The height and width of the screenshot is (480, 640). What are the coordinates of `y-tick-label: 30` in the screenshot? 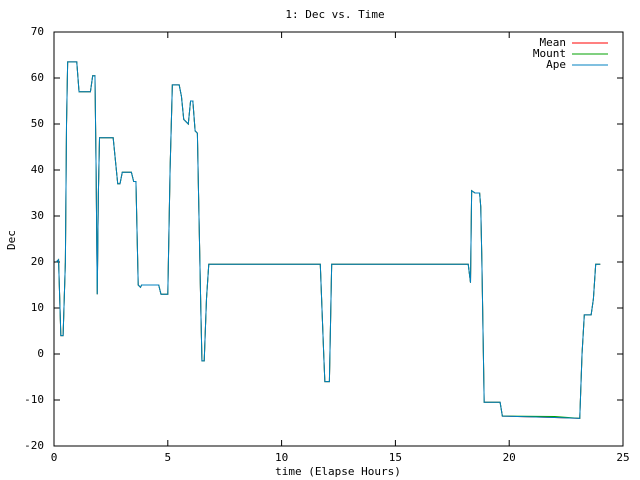 It's located at (37, 215).